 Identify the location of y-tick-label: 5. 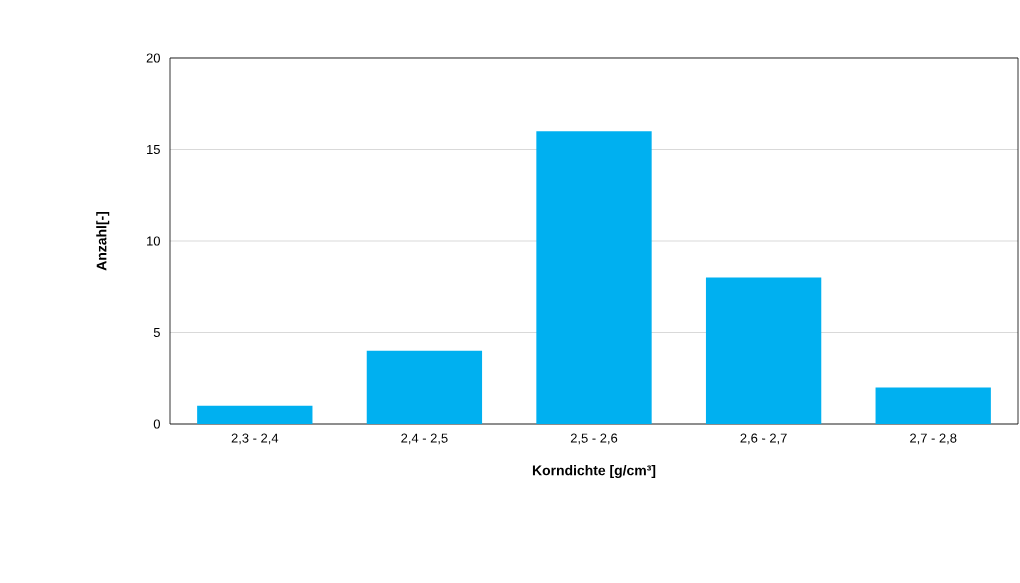
(156, 332).